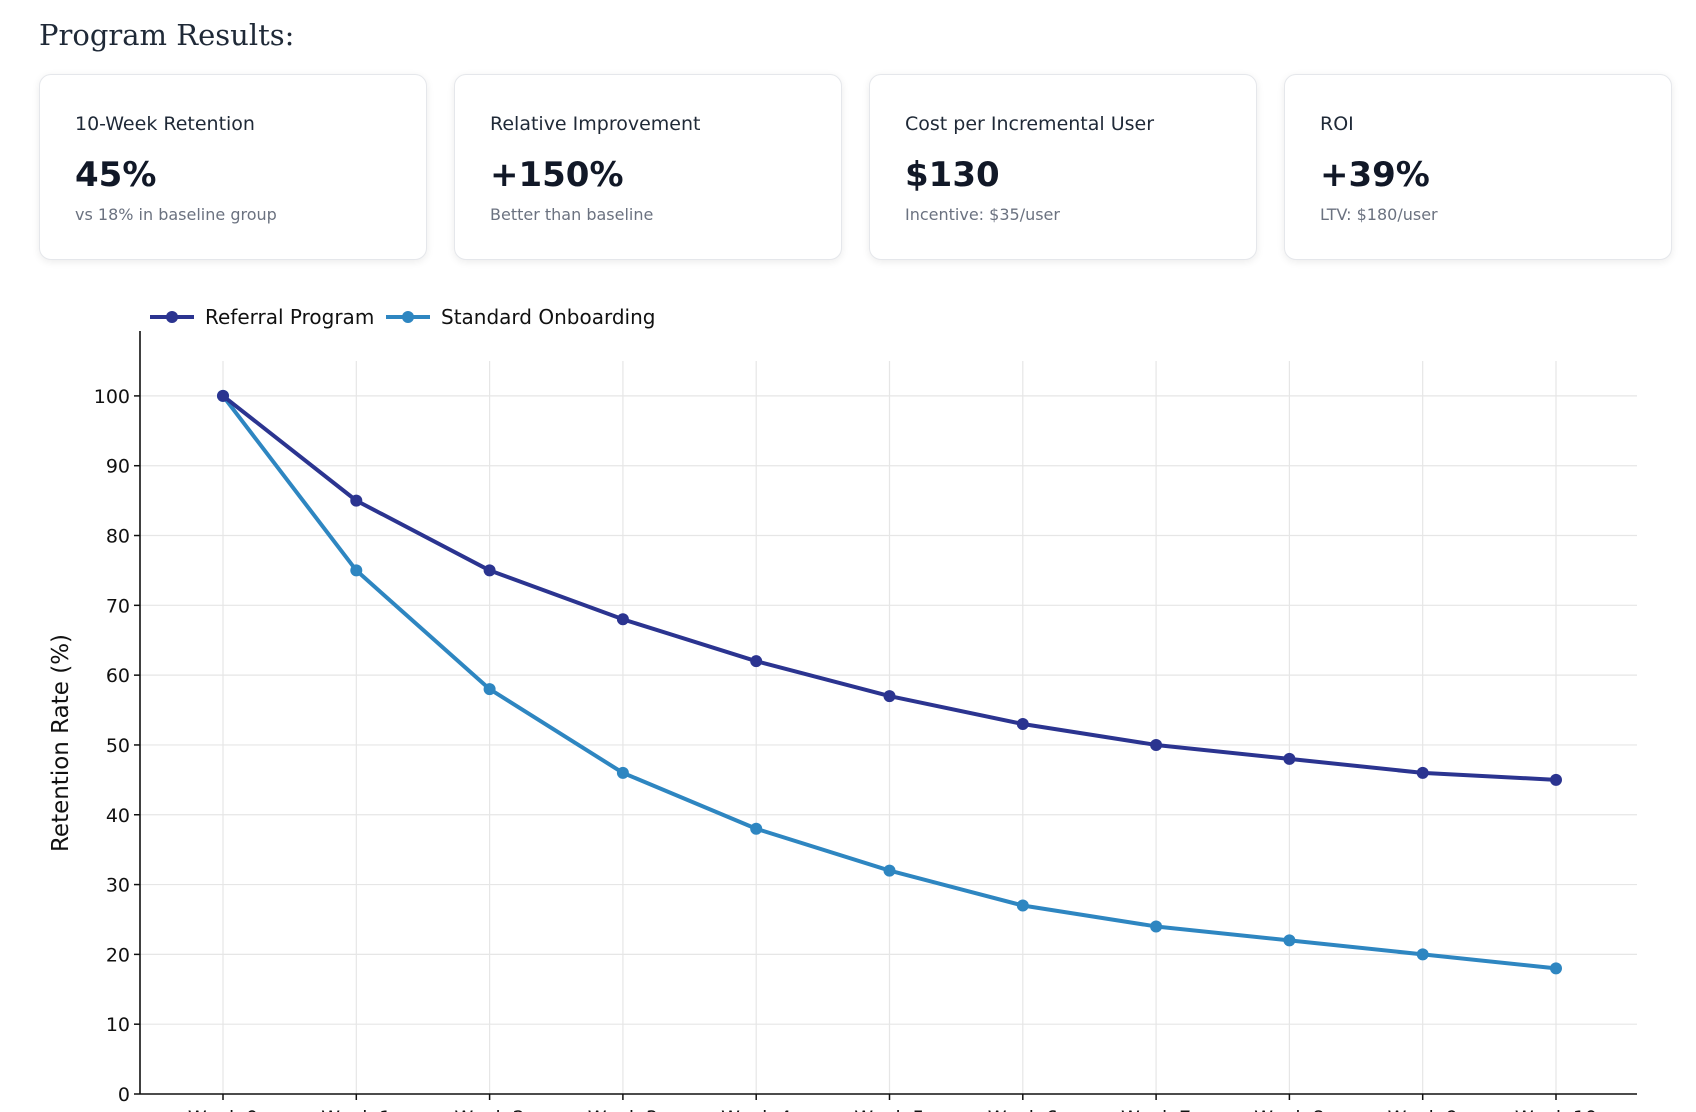  Describe the element at coordinates (1375, 175) in the screenshot. I see `card-value: +39%` at that location.